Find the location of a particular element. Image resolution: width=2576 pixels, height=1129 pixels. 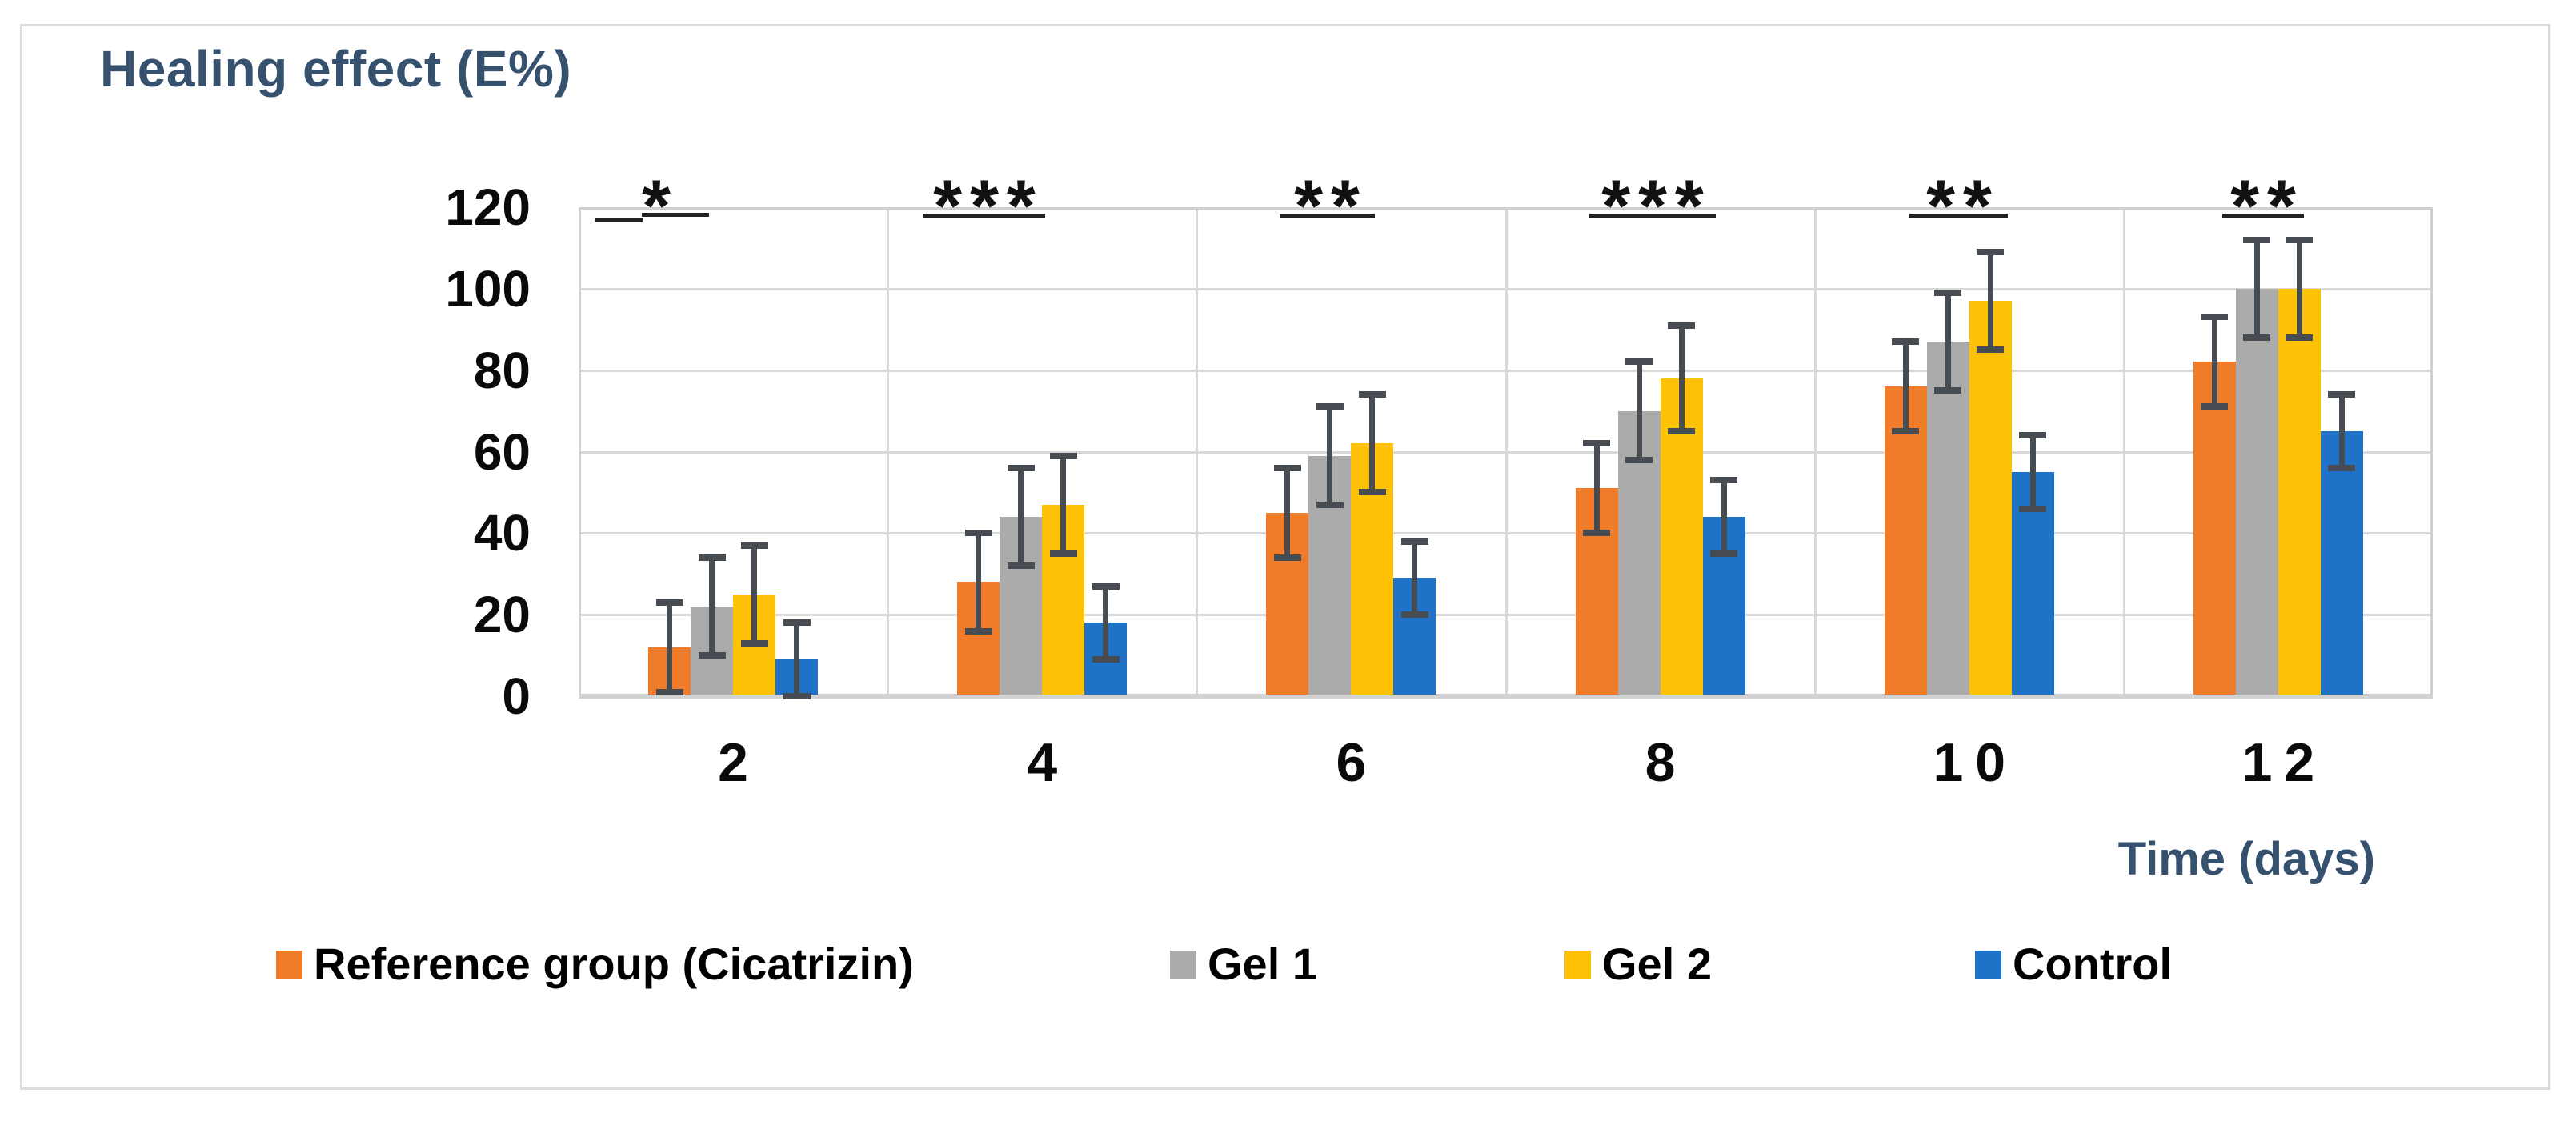

x-tick-text: 10 is located at coordinates (1975, 762).